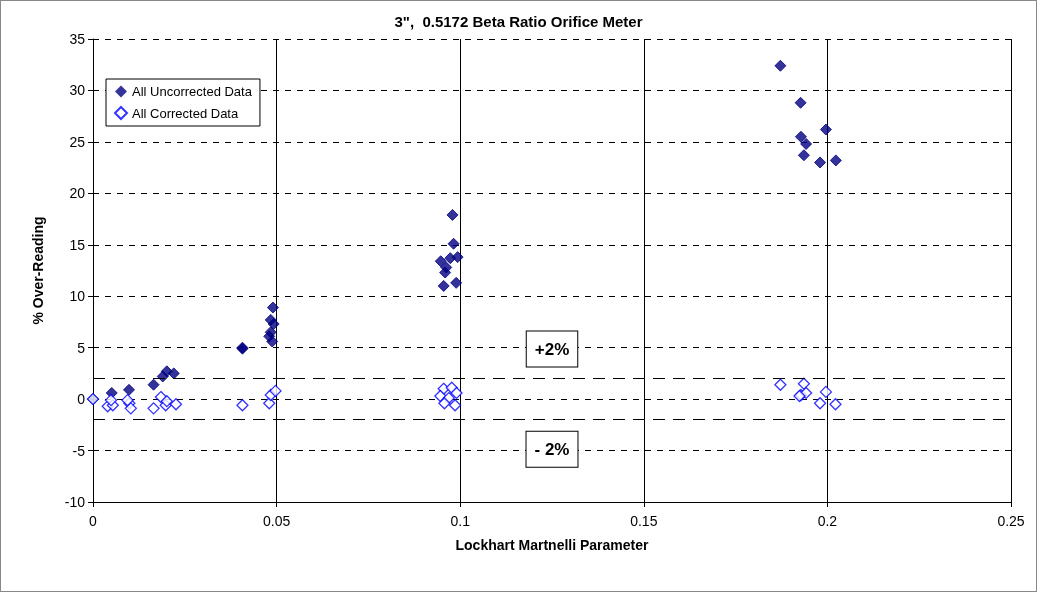 Image resolution: width=1037 pixels, height=592 pixels. Describe the element at coordinates (38, 270) in the screenshot. I see `y-axis-title: % Over-Reading` at that location.